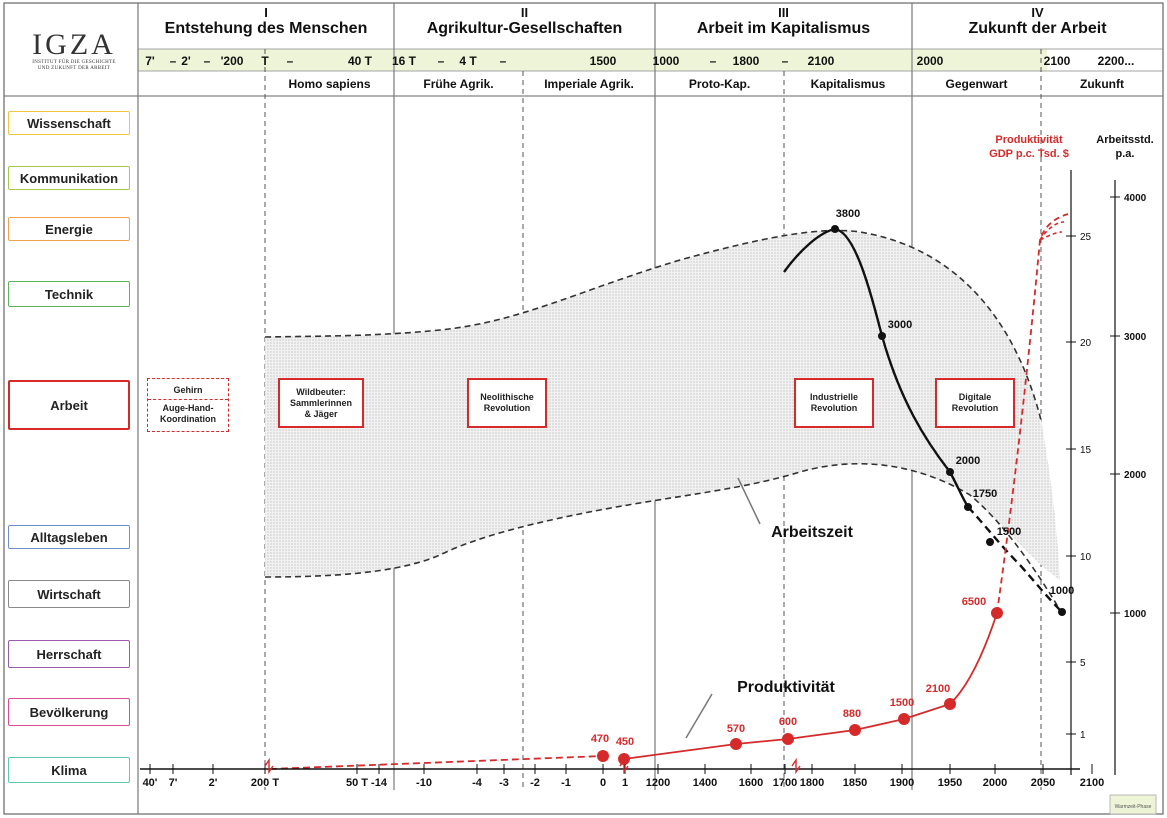 The image size is (1167, 818). Describe the element at coordinates (705, 783) in the screenshot. I see `bottom-tick-label: 1400` at that location.